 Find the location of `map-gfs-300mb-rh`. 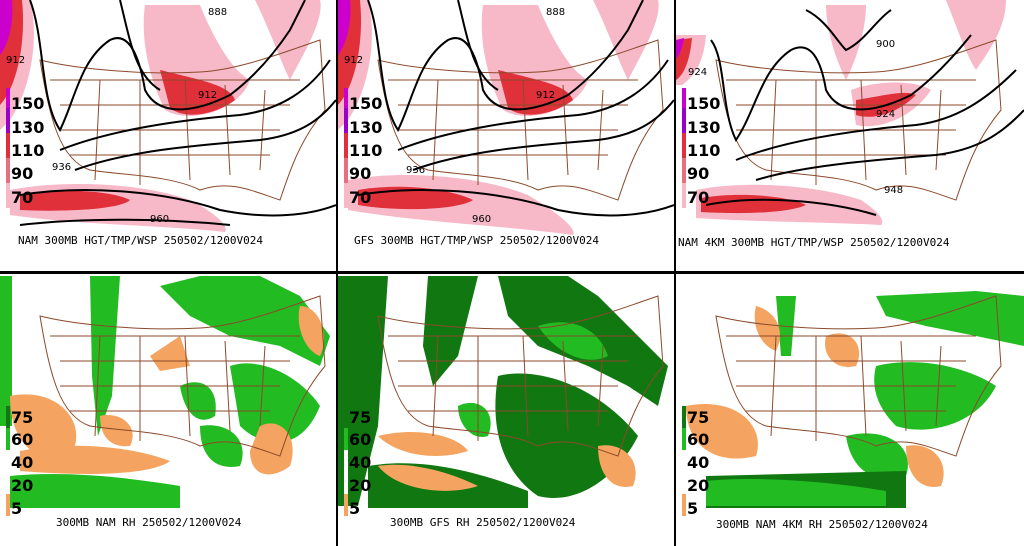

map-gfs-300mb-rh is located at coordinates (503, 392).